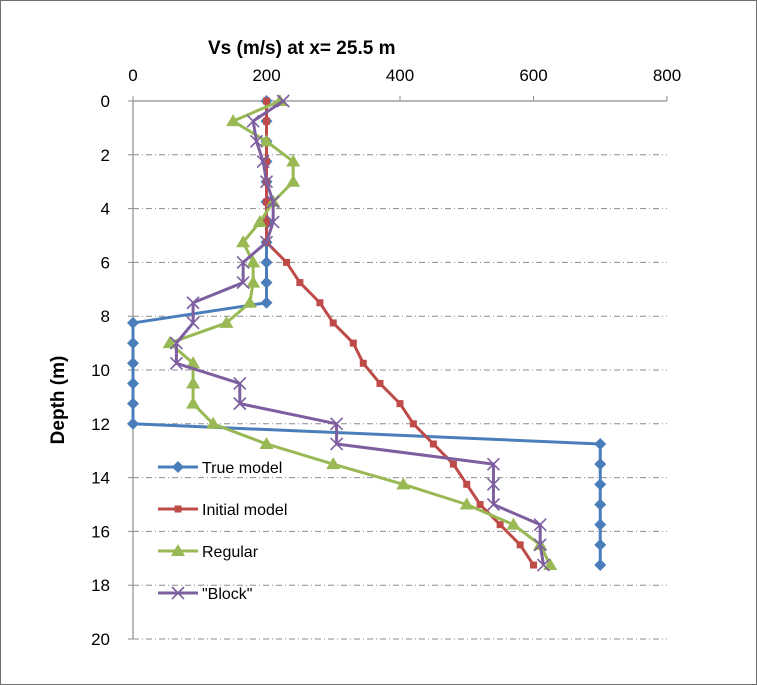  What do you see at coordinates (222, 531) in the screenshot?
I see `legend: True model Initial model Regular "Block"` at bounding box center [222, 531].